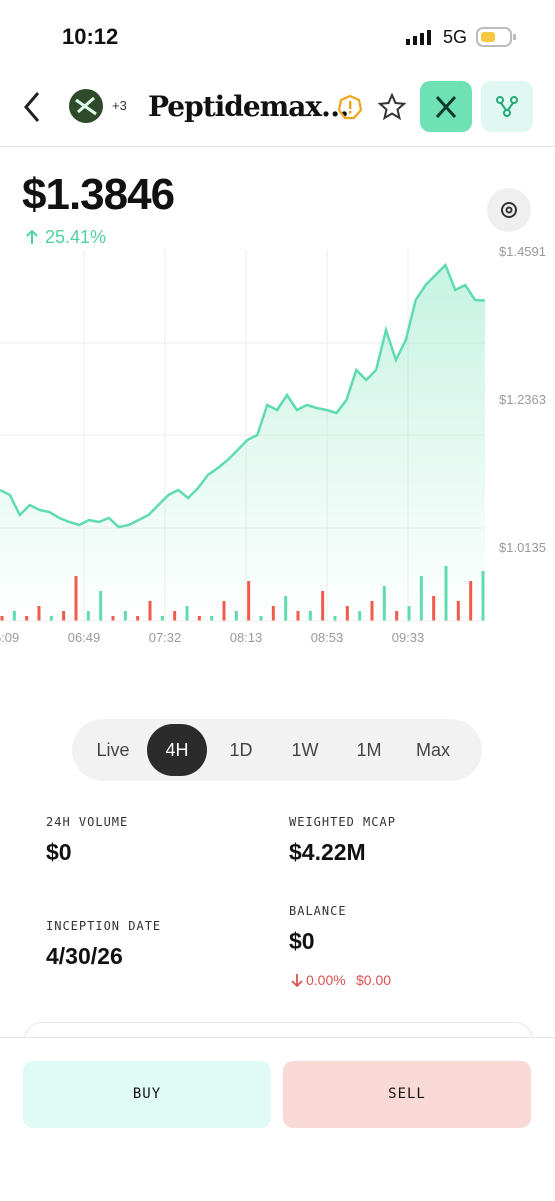 This screenshot has width=555, height=1201. I want to click on gear-icon, so click(509, 210).